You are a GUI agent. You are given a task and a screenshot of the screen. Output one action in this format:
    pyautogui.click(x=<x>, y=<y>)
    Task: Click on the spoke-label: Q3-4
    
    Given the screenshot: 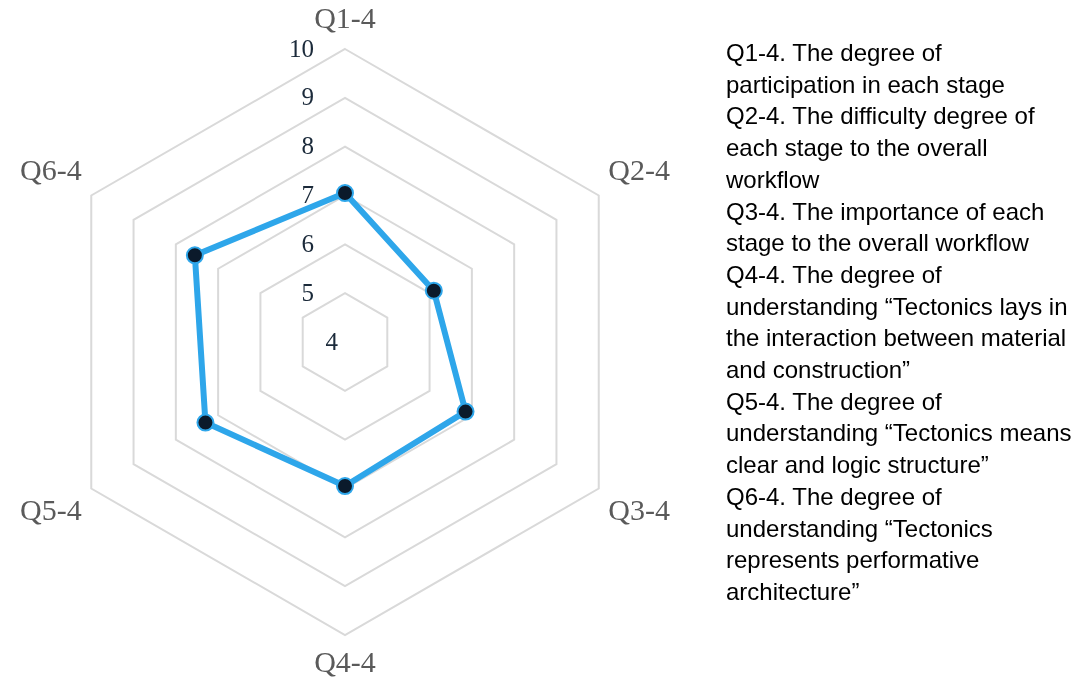 What is the action you would take?
    pyautogui.click(x=639, y=509)
    